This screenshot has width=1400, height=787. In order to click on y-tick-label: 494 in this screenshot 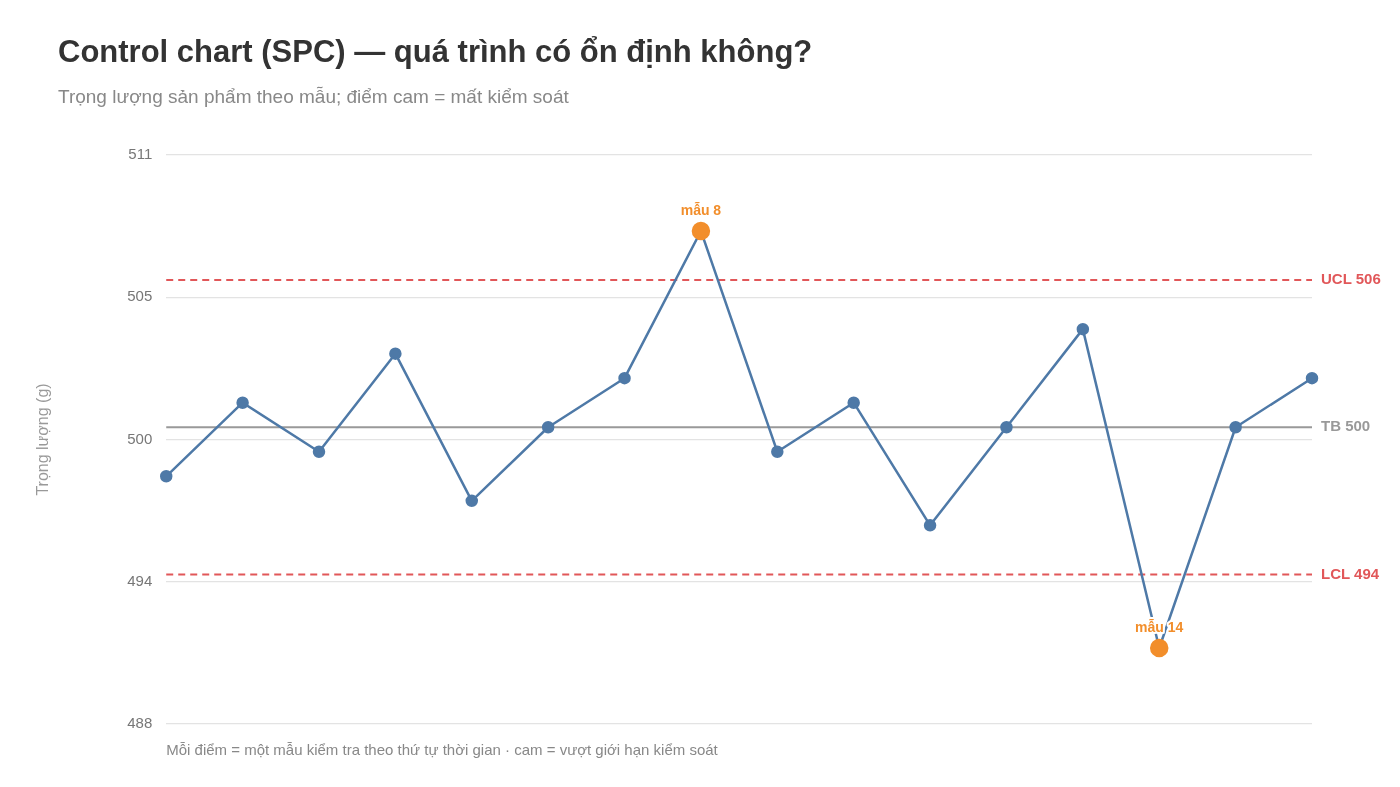, I will do `click(140, 580)`.